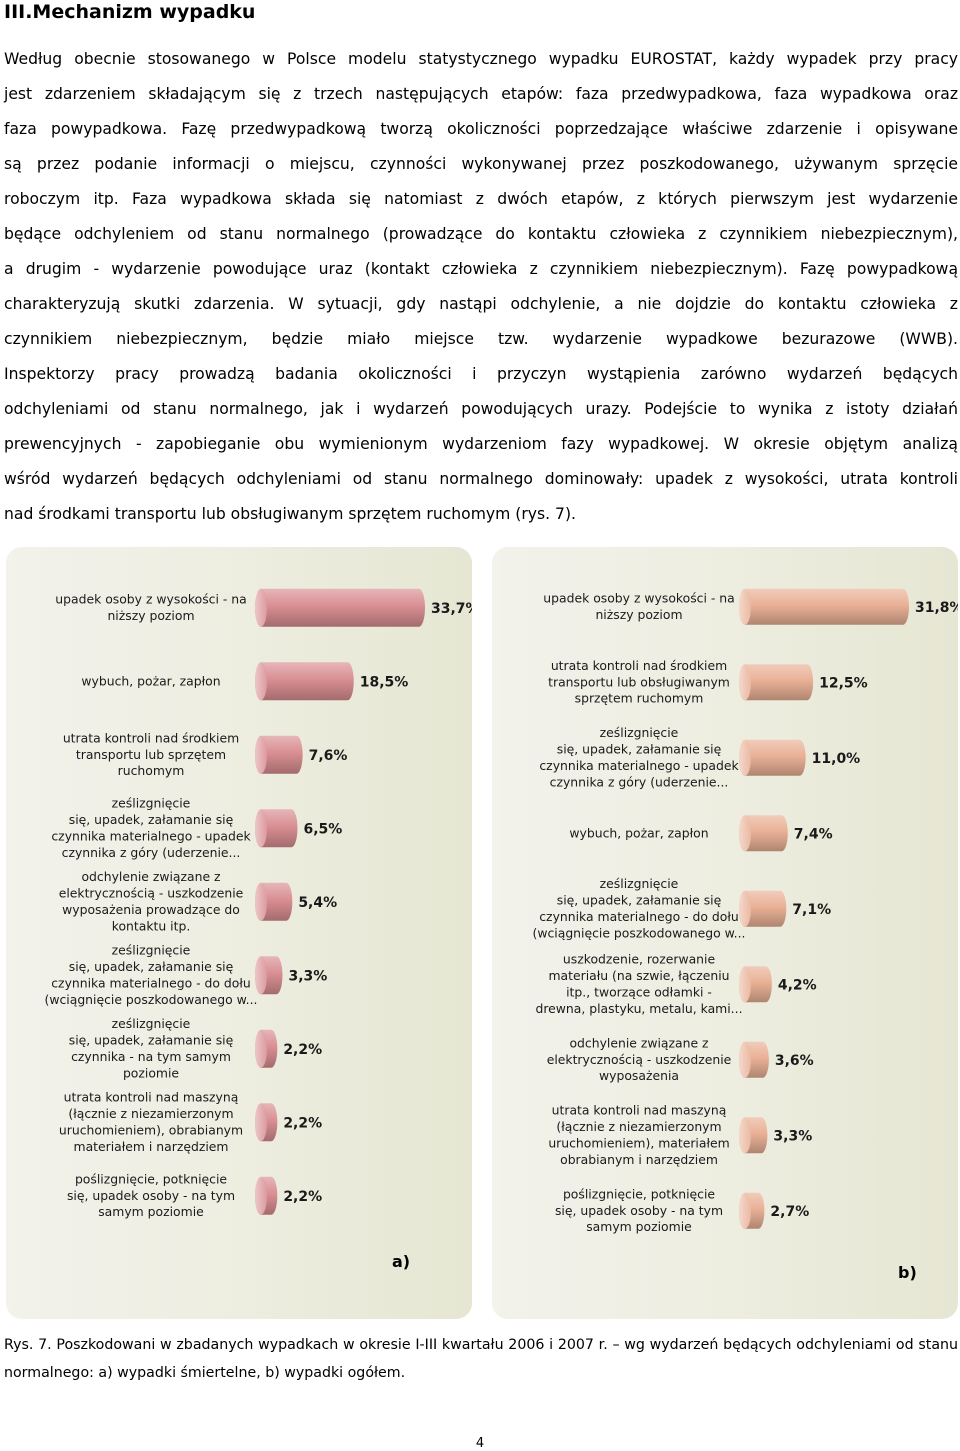 The image size is (960, 1451). I want to click on category-label-line: poślizgnięcie, potknięcie, so click(151, 1178).